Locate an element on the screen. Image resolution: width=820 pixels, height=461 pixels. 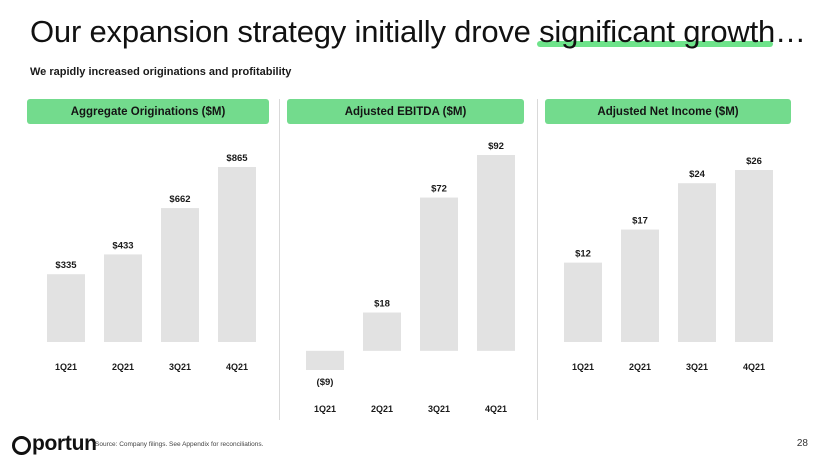
ebitda-category-label: 1Q21 is located at coordinates (325, 409).